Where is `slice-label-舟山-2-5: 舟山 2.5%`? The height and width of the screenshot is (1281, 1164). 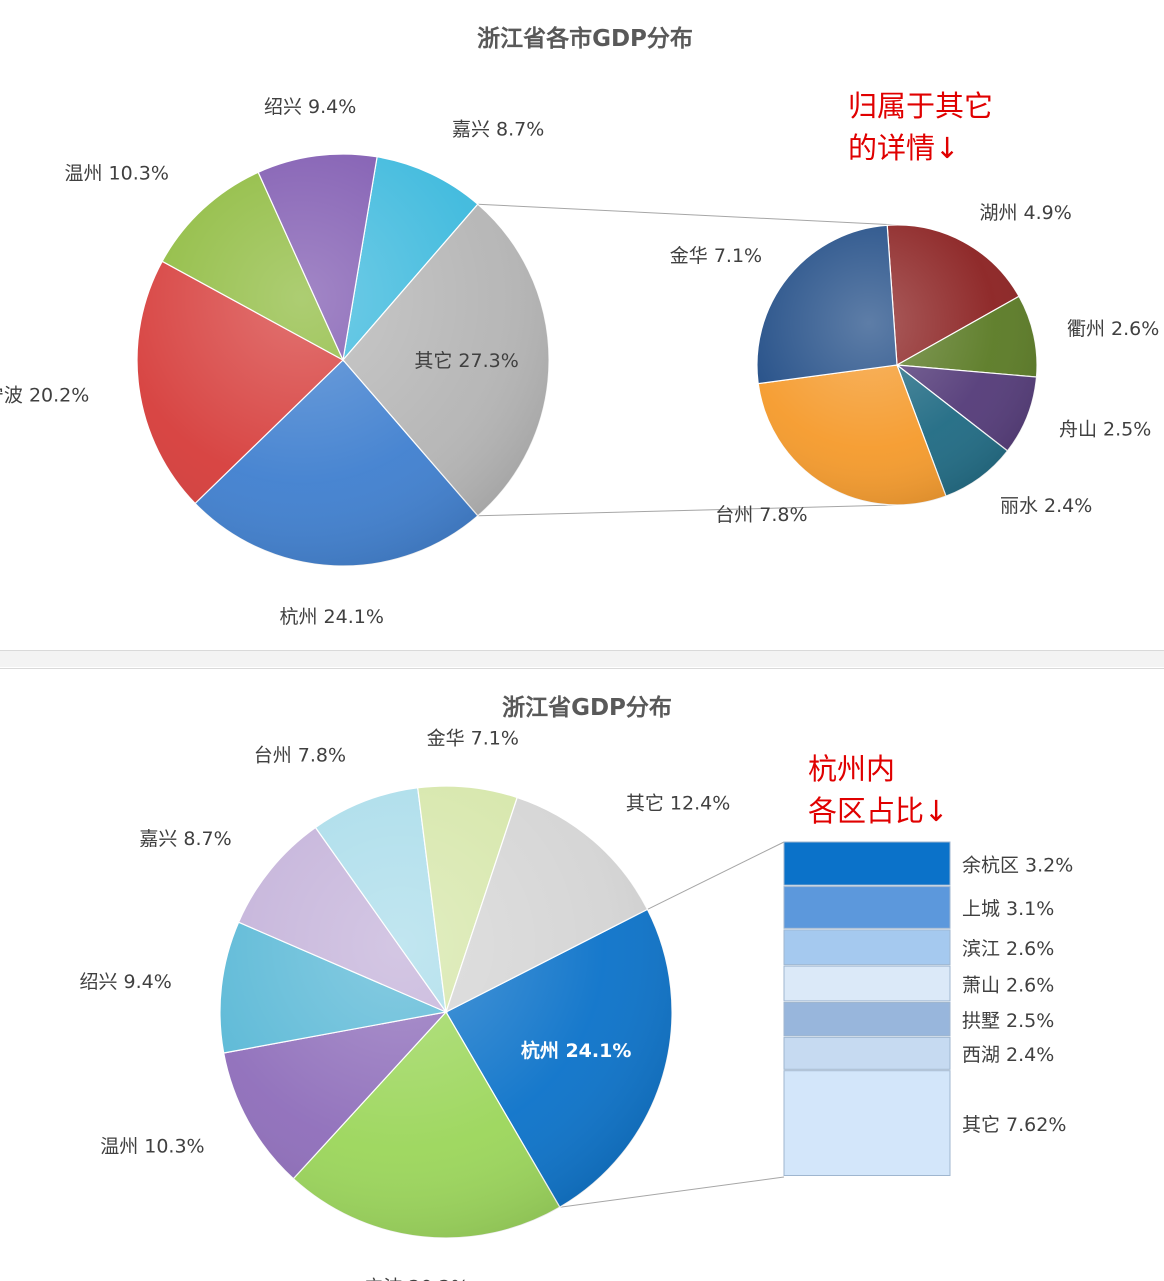 slice-label-舟山-2-5: 舟山 2.5% is located at coordinates (1105, 429).